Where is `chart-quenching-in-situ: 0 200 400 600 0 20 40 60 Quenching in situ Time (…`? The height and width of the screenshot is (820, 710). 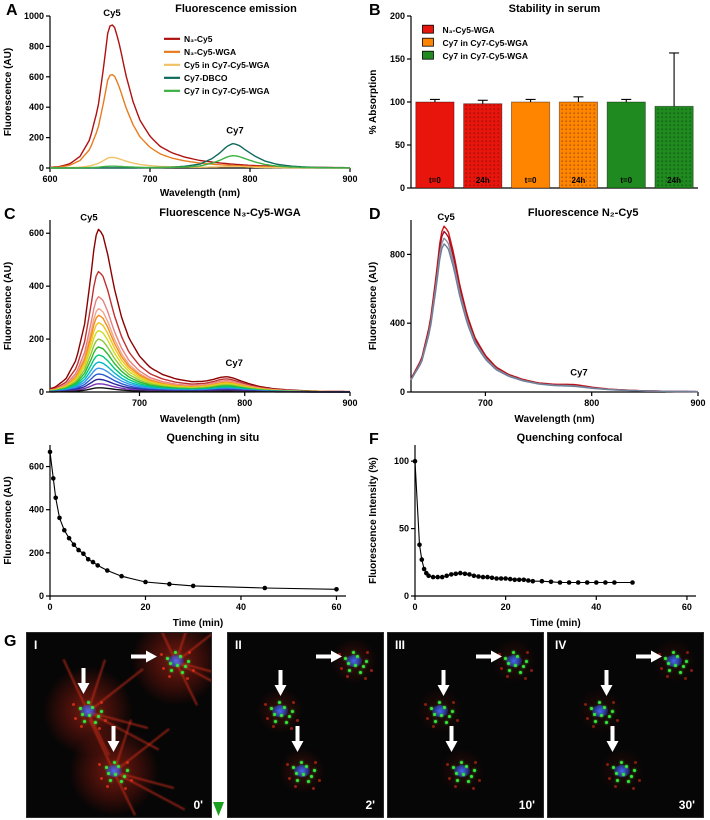
chart-quenching-in-situ: 0 200 400 600 0 20 40 60 Quenching in situ Time (… is located at coordinates (174, 530).